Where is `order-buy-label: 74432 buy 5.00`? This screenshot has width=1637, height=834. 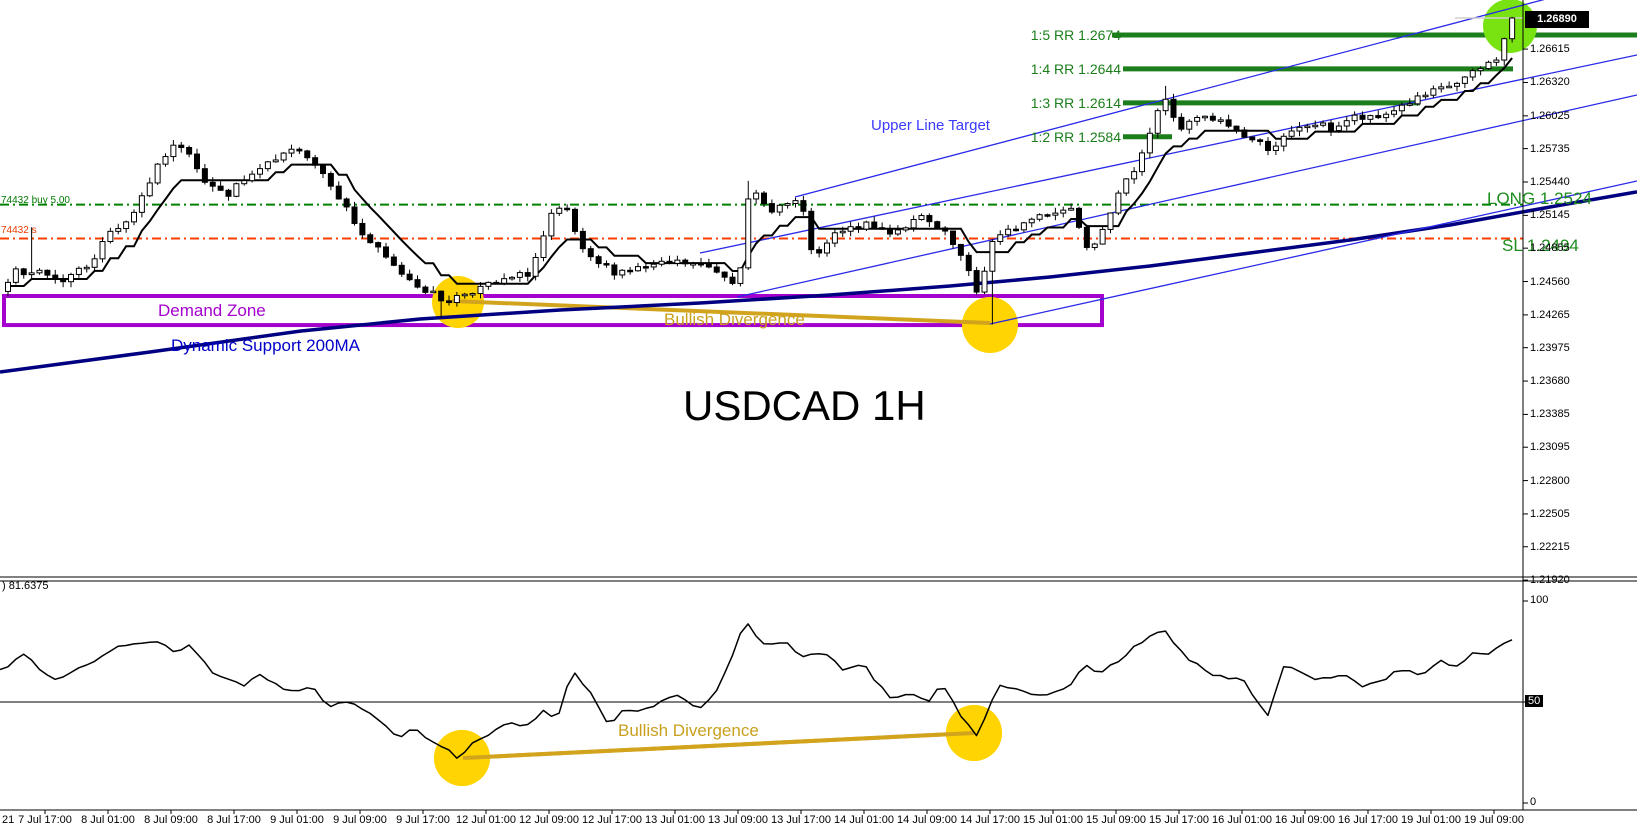
order-buy-label: 74432 buy 5.00 is located at coordinates (35, 200).